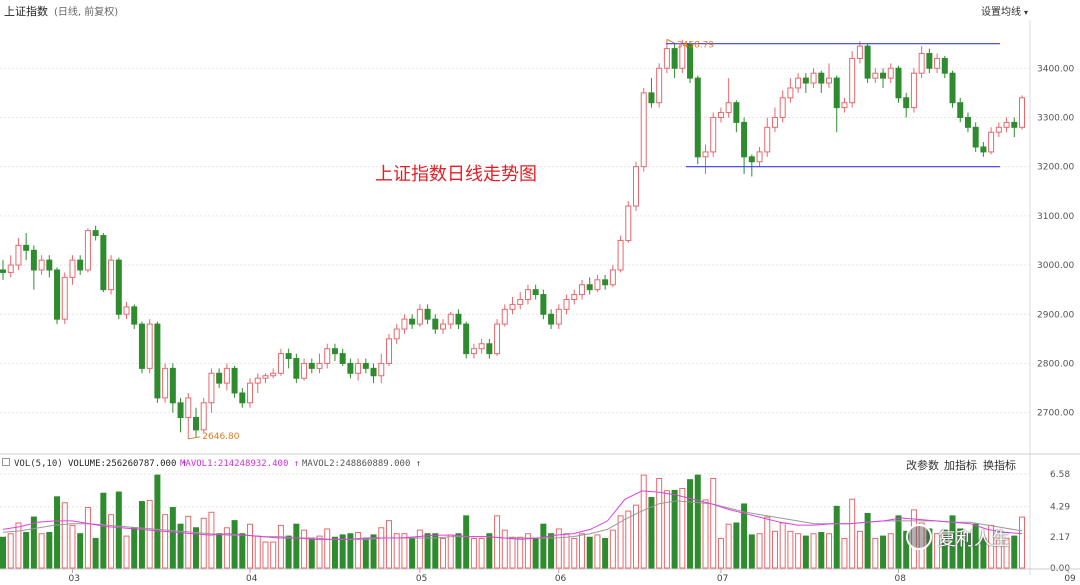 This screenshot has height=585, width=1080. What do you see at coordinates (1055, 69) in the screenshot?
I see `price-tick-label: 3400.00` at bounding box center [1055, 69].